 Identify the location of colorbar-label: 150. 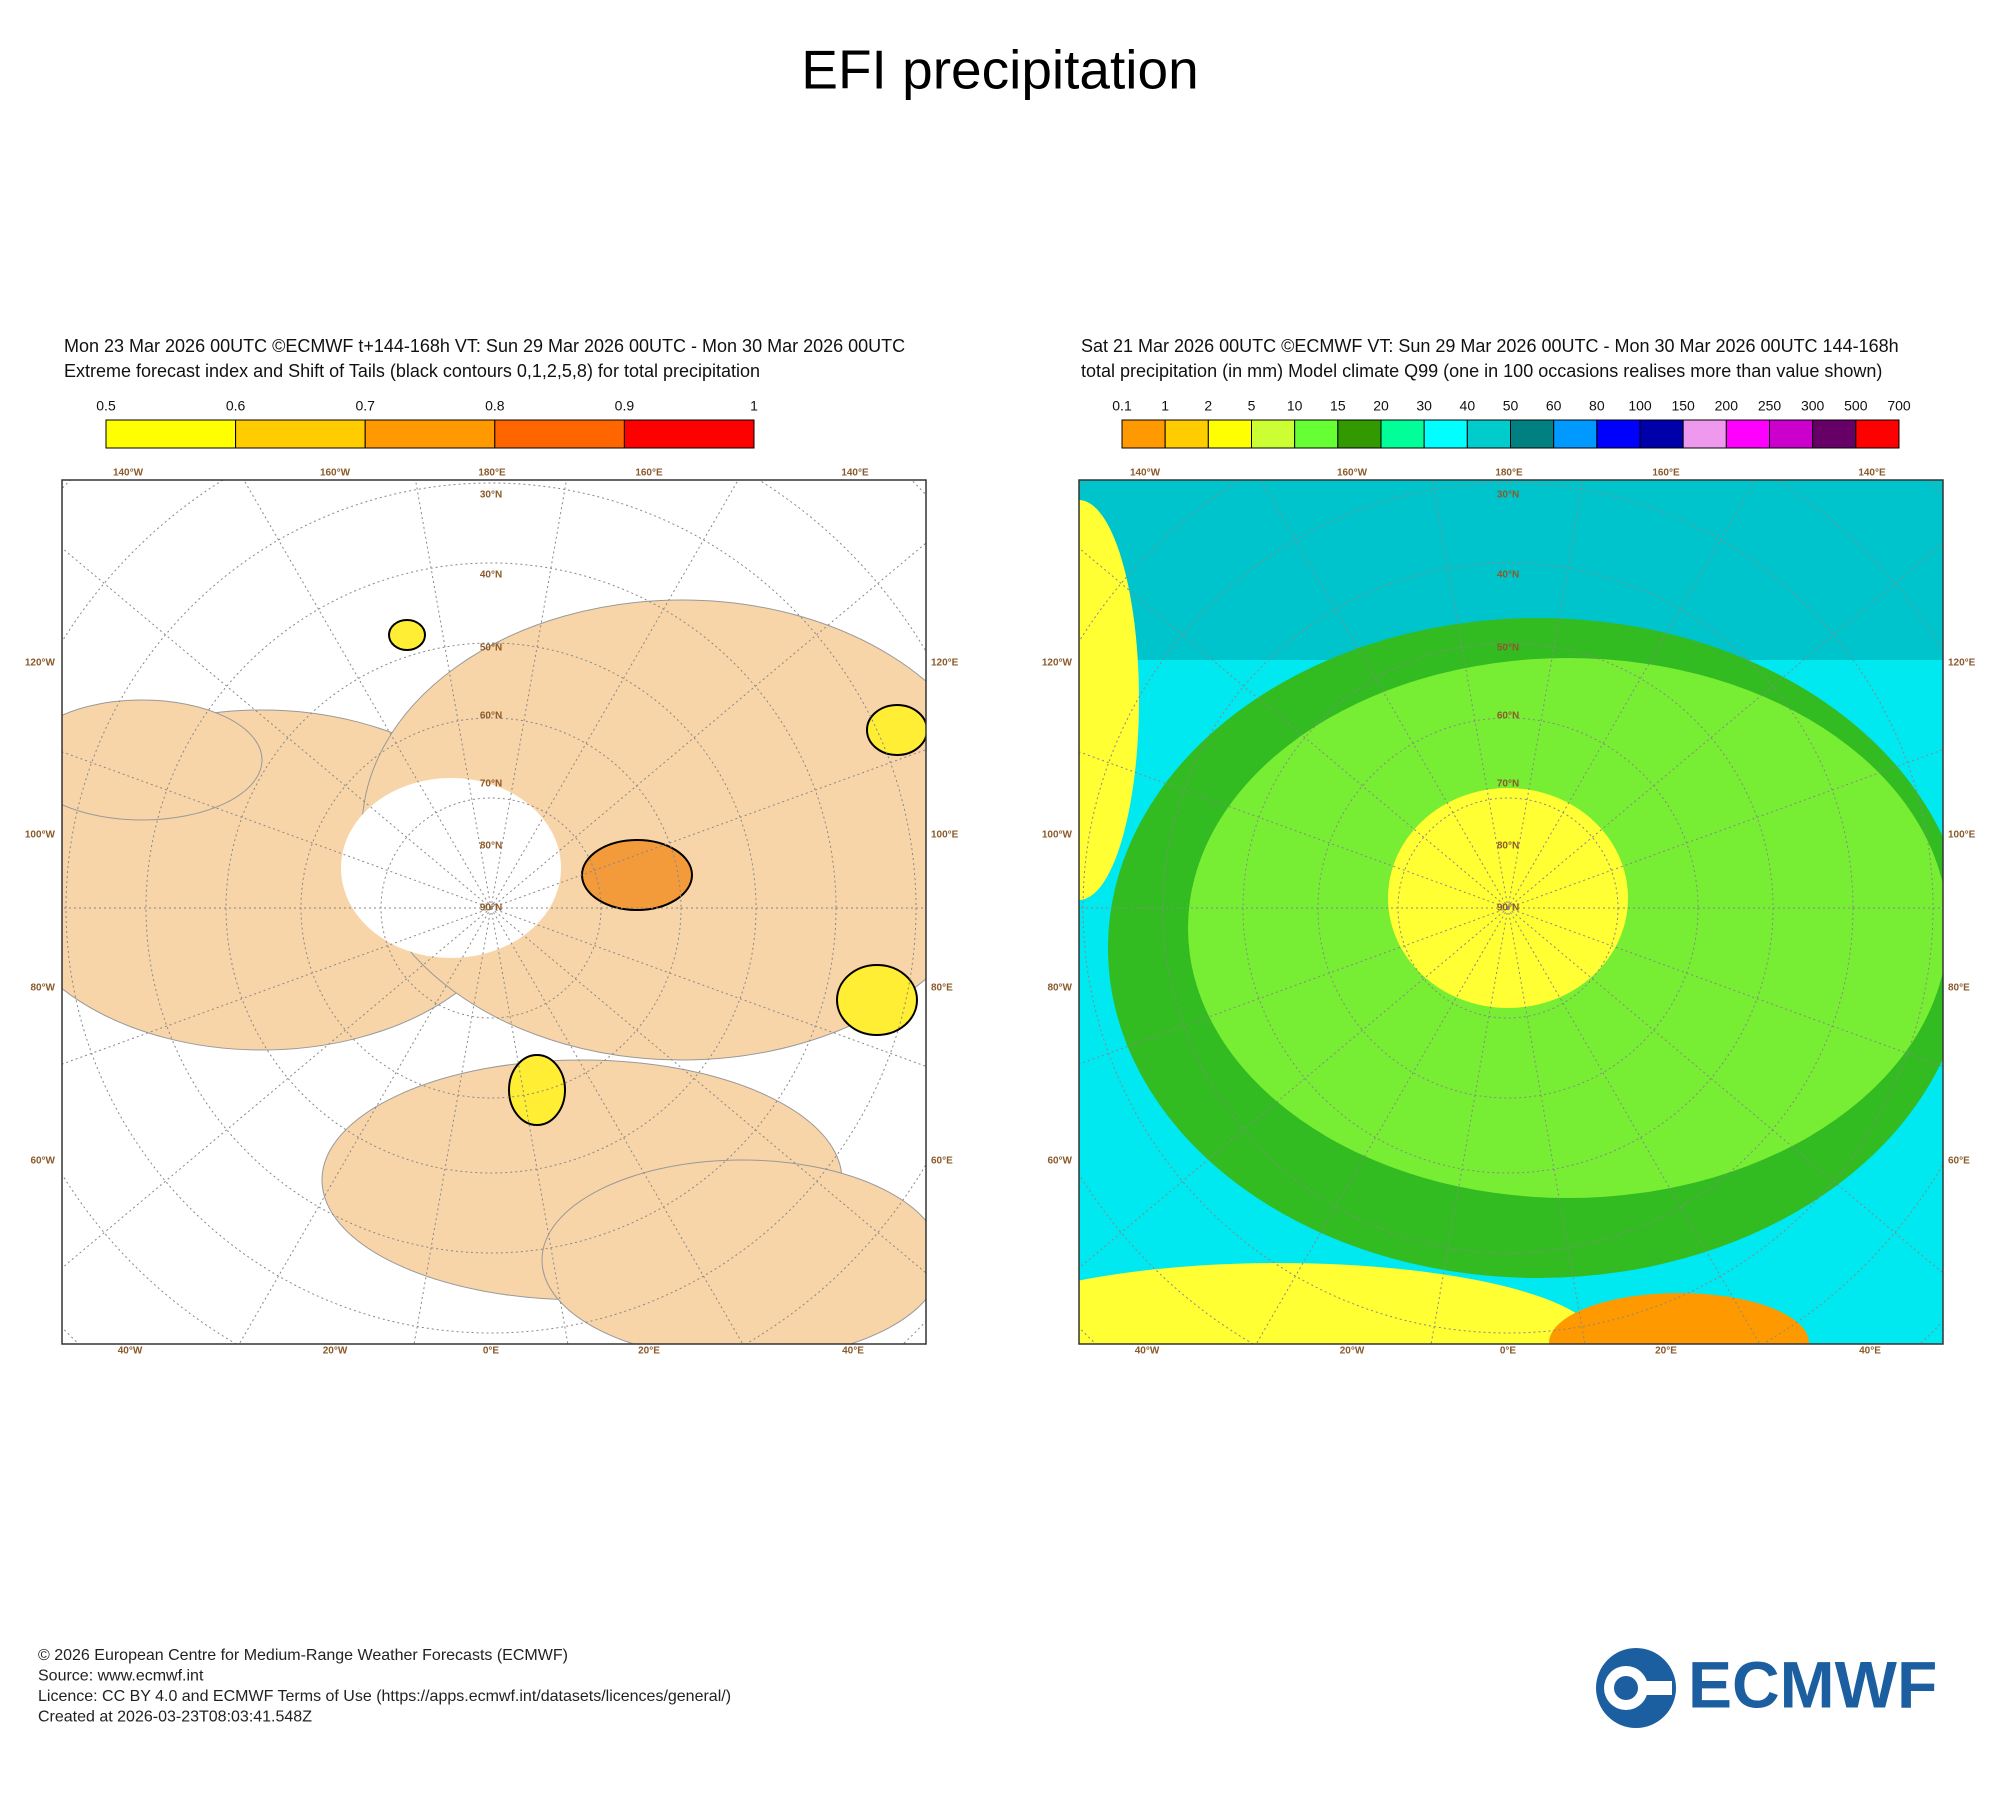
(1683, 406).